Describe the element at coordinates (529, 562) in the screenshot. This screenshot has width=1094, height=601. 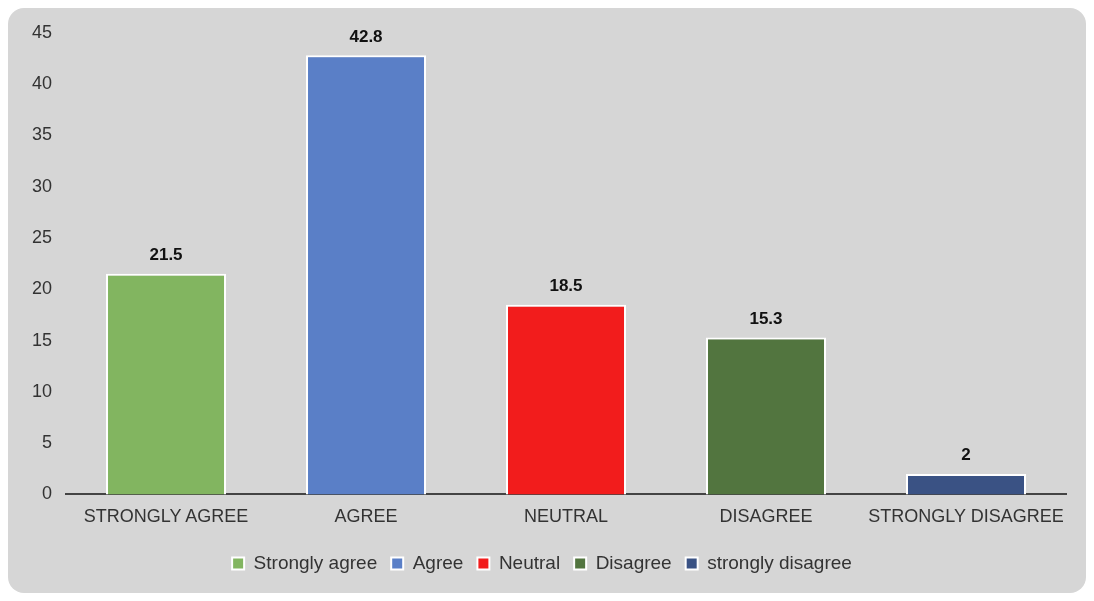
I see `legend-label: Neutral` at that location.